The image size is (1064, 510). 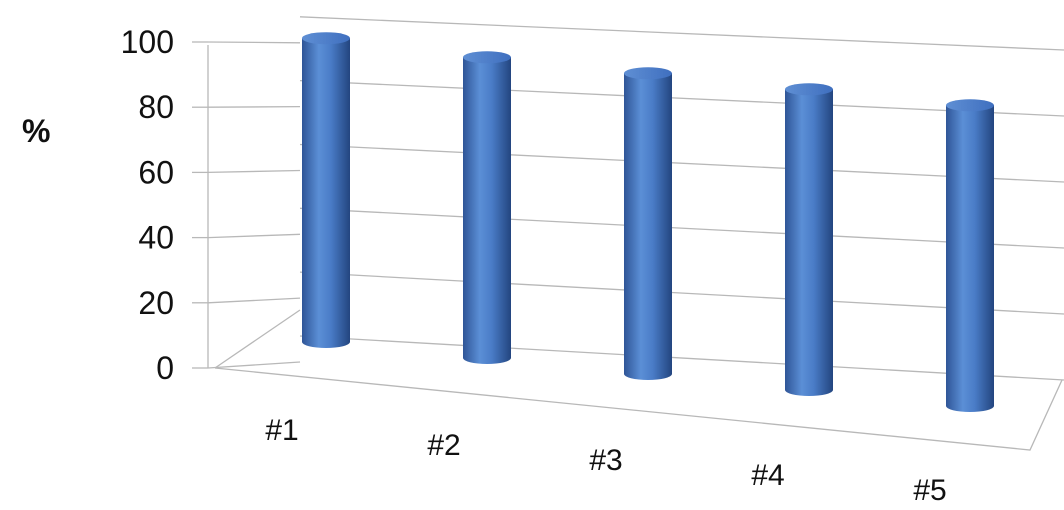 I want to click on x-category-label: #4, so click(x=767, y=475).